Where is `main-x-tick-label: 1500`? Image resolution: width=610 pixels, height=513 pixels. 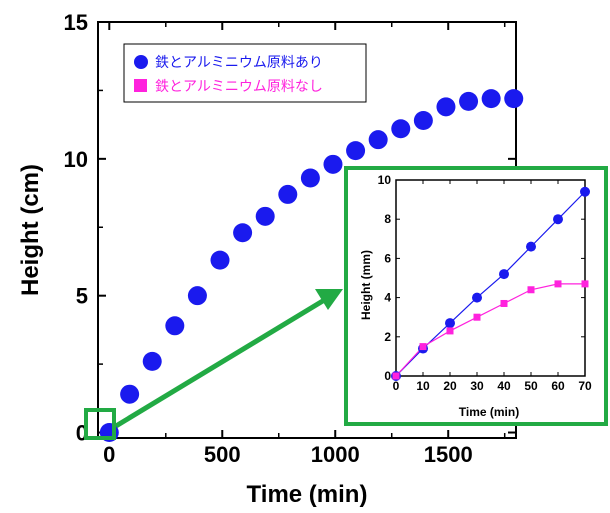 main-x-tick-label: 1500 is located at coordinates (448, 454).